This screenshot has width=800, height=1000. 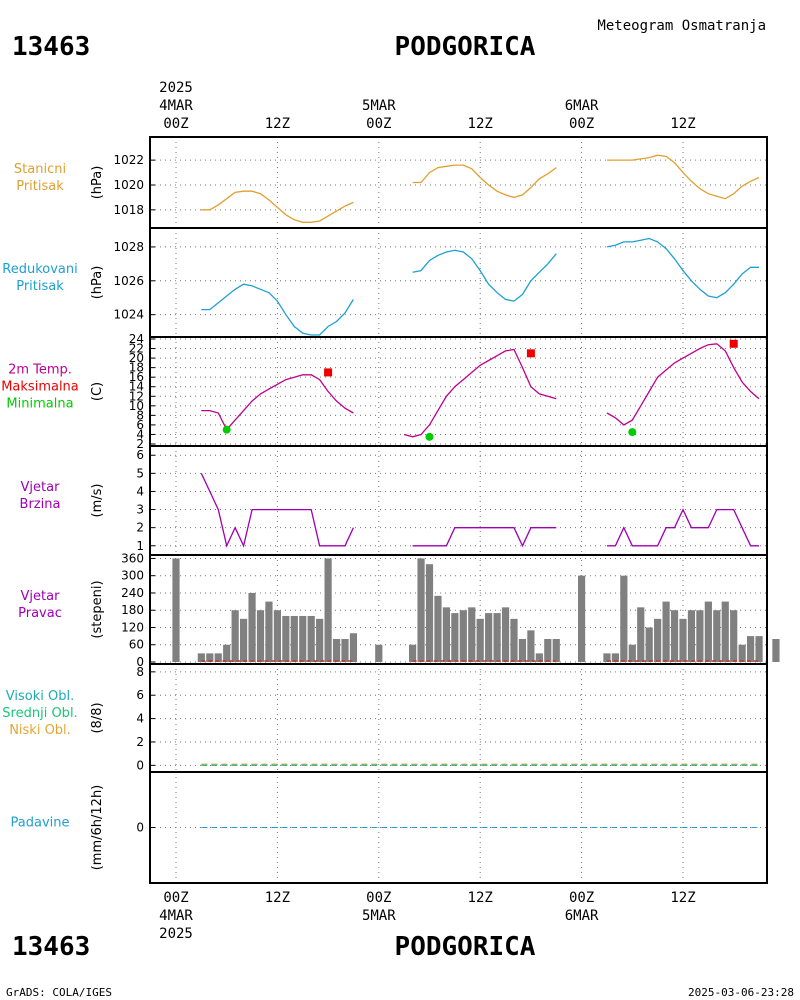 What do you see at coordinates (40, 370) in the screenshot?
I see `panel-label: 2m Temp.` at bounding box center [40, 370].